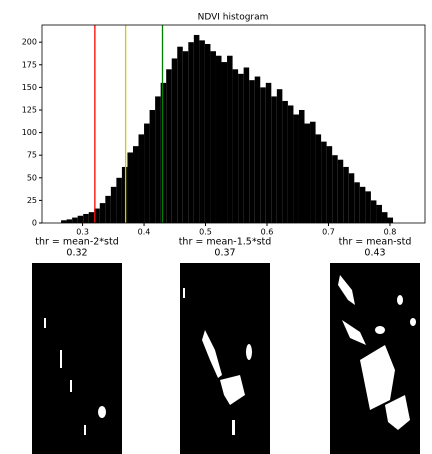 The width and height of the screenshot is (432, 454). Describe the element at coordinates (76, 253) in the screenshot. I see `panel-threshold: 0.32` at that location.